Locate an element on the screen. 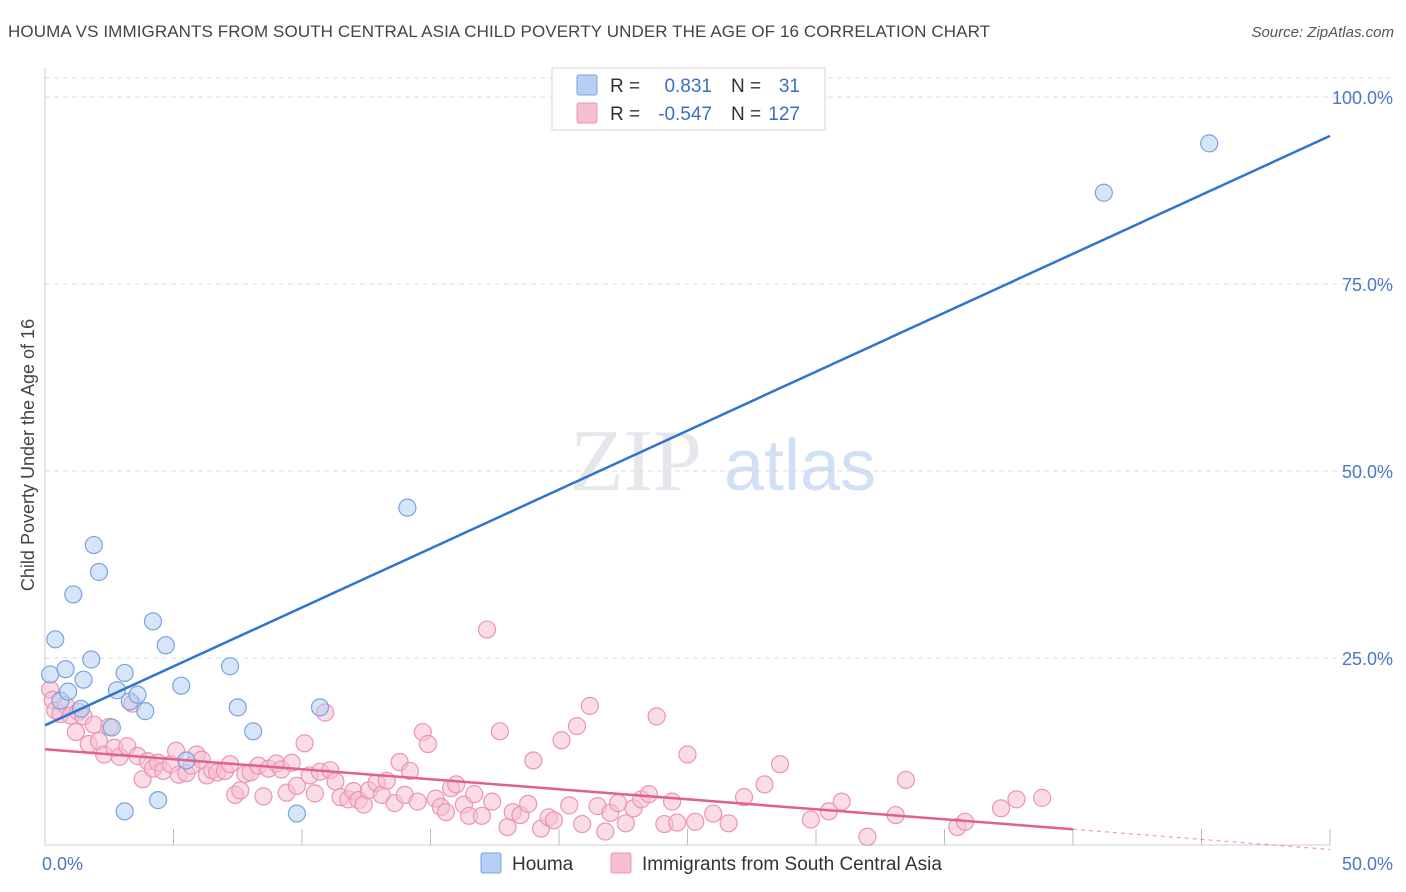  y-tick-label-3: 100.0% is located at coordinates (1362, 98).